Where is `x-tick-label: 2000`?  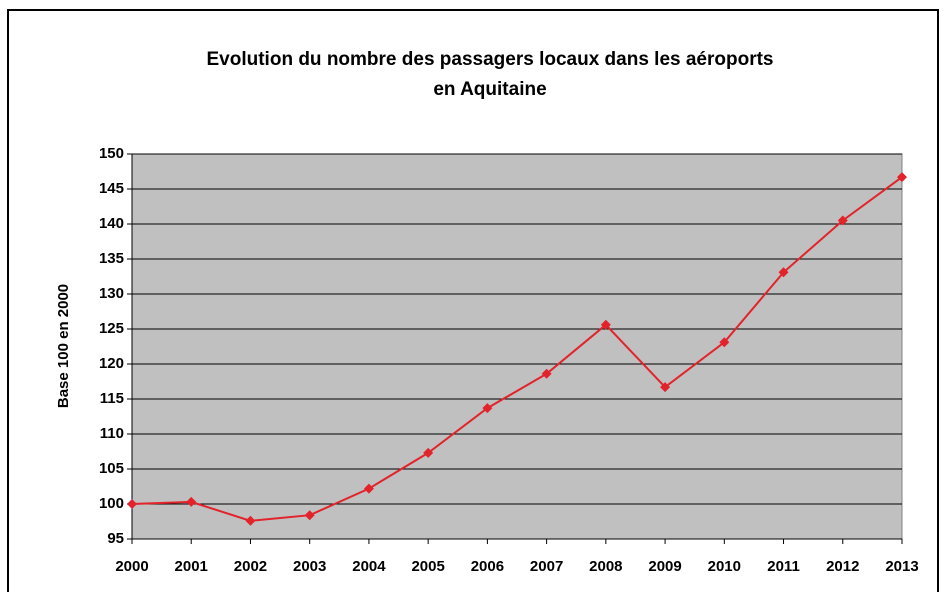 x-tick-label: 2000 is located at coordinates (131, 566).